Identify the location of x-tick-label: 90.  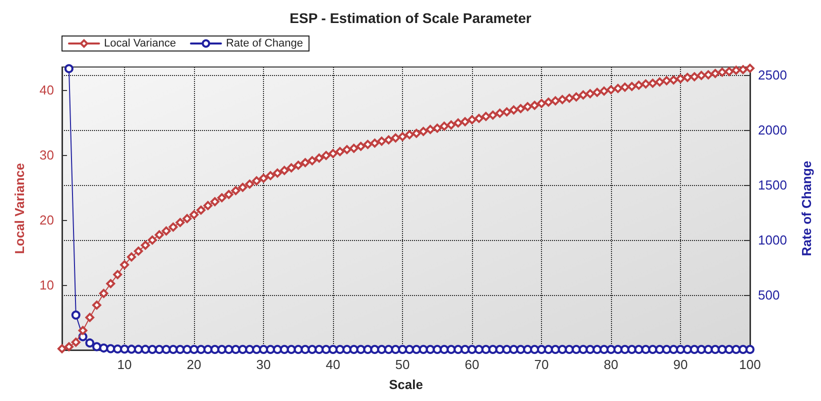
(680, 364).